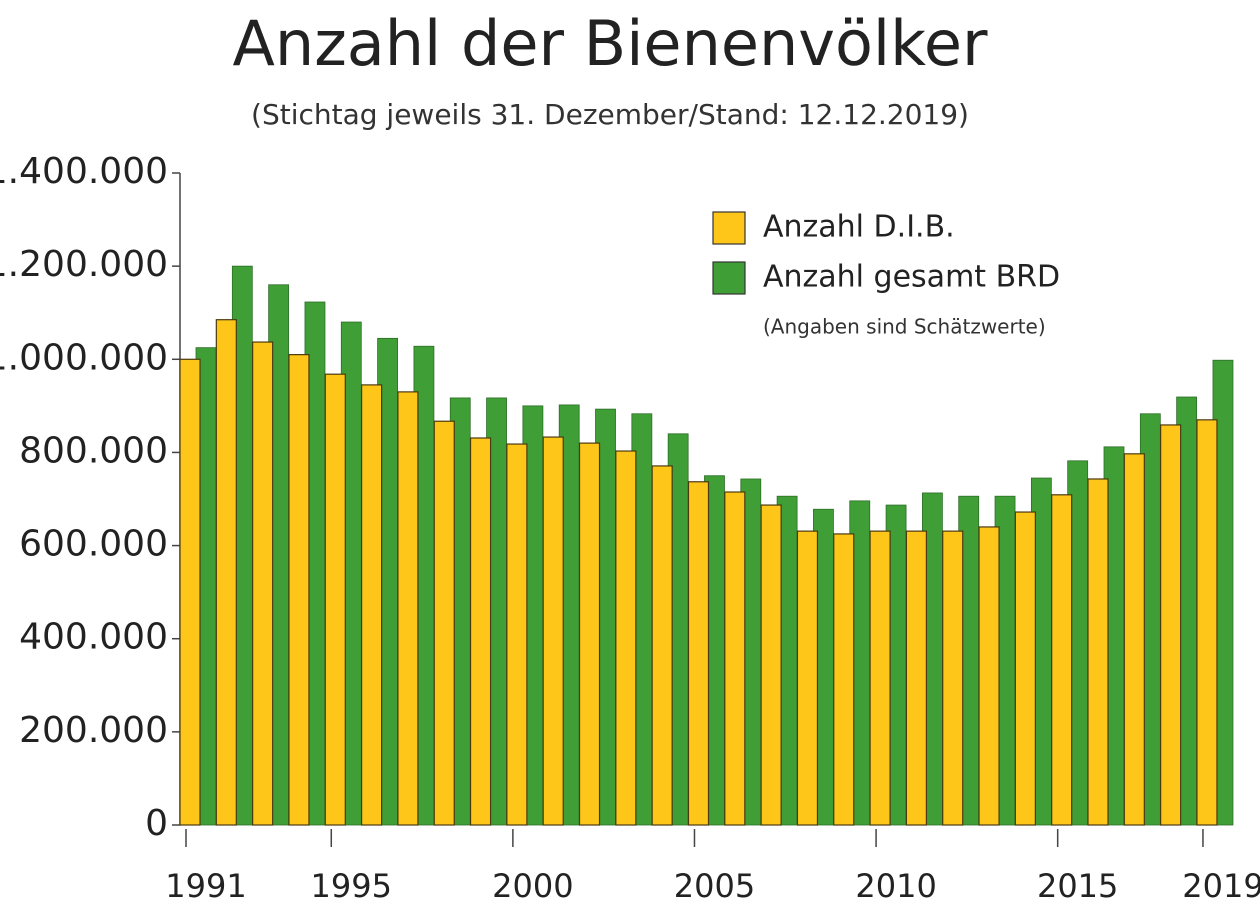 The image size is (1260, 912). Describe the element at coordinates (911, 277) in the screenshot. I see `legend-label: Anzahl gesamt BRD` at that location.